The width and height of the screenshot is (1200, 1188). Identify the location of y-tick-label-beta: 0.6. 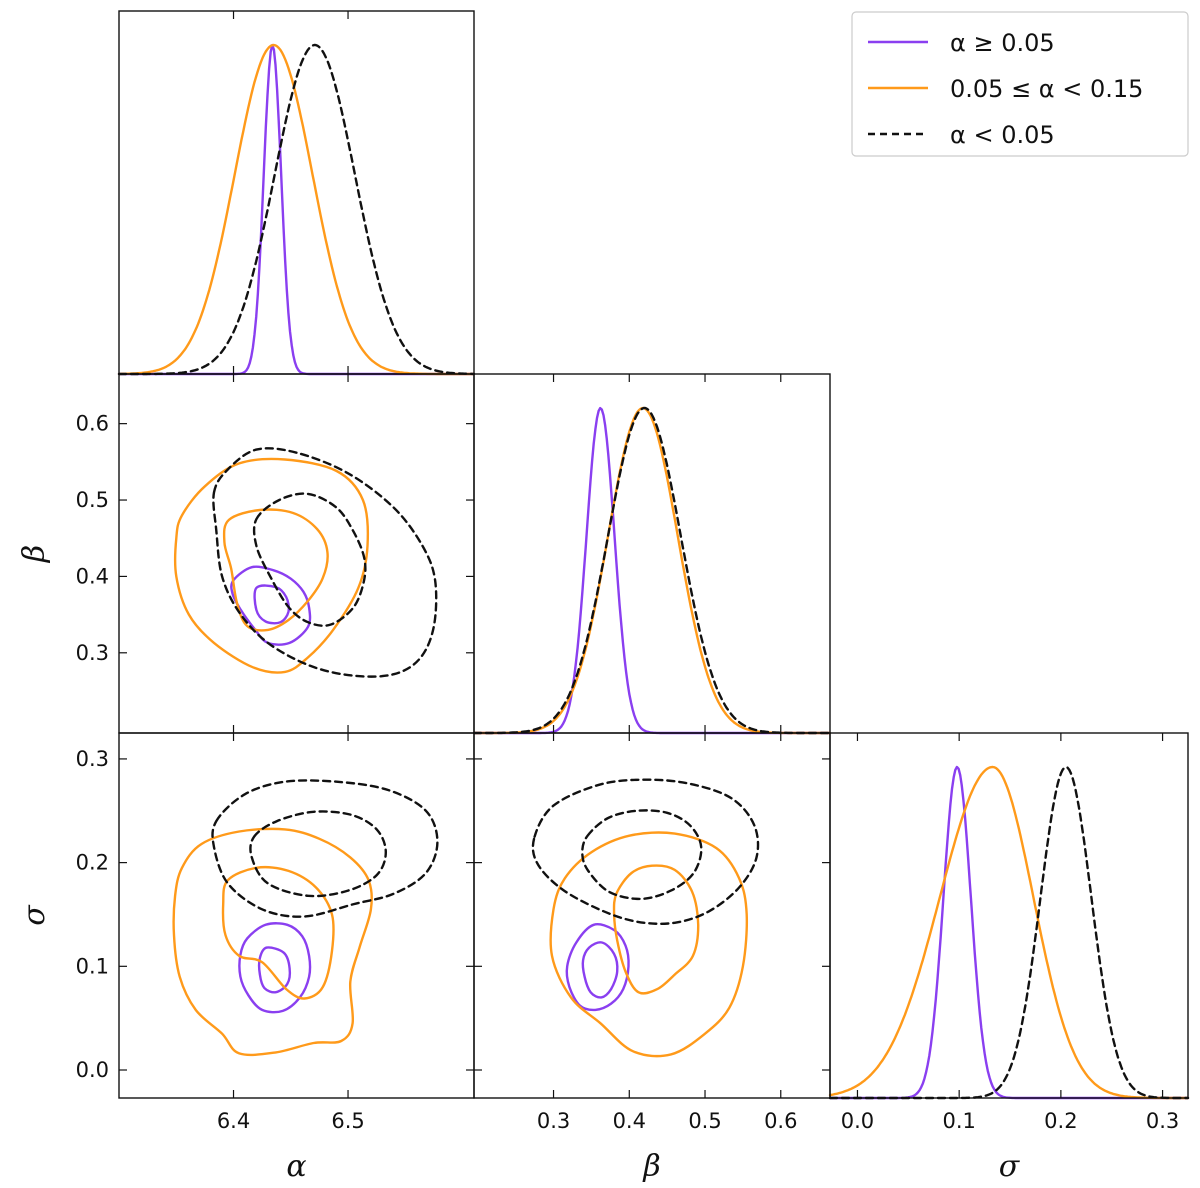
(92, 424).